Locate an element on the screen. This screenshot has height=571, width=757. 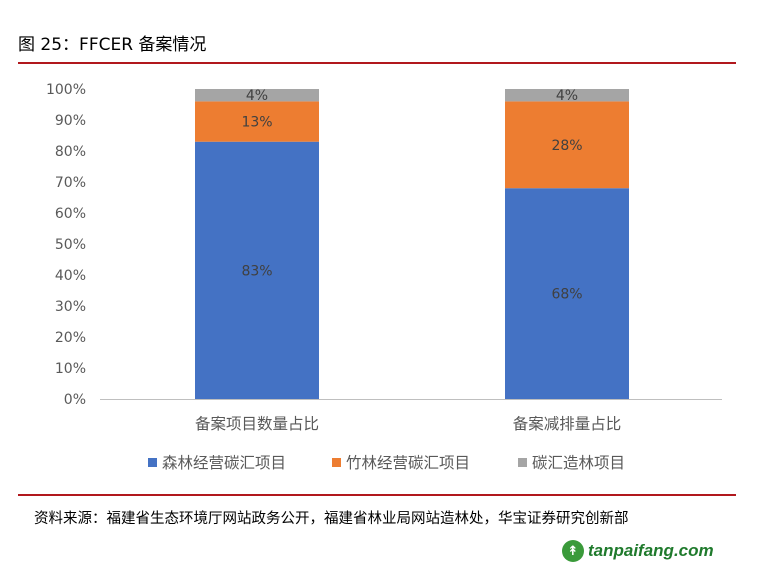
y-tick-label: 70% is located at coordinates (70, 183).